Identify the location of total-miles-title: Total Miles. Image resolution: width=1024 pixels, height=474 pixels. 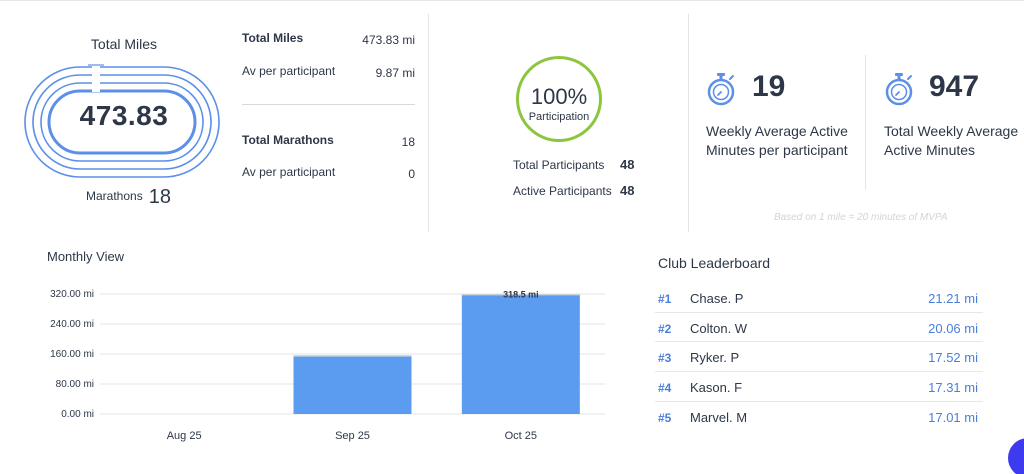
(124, 44).